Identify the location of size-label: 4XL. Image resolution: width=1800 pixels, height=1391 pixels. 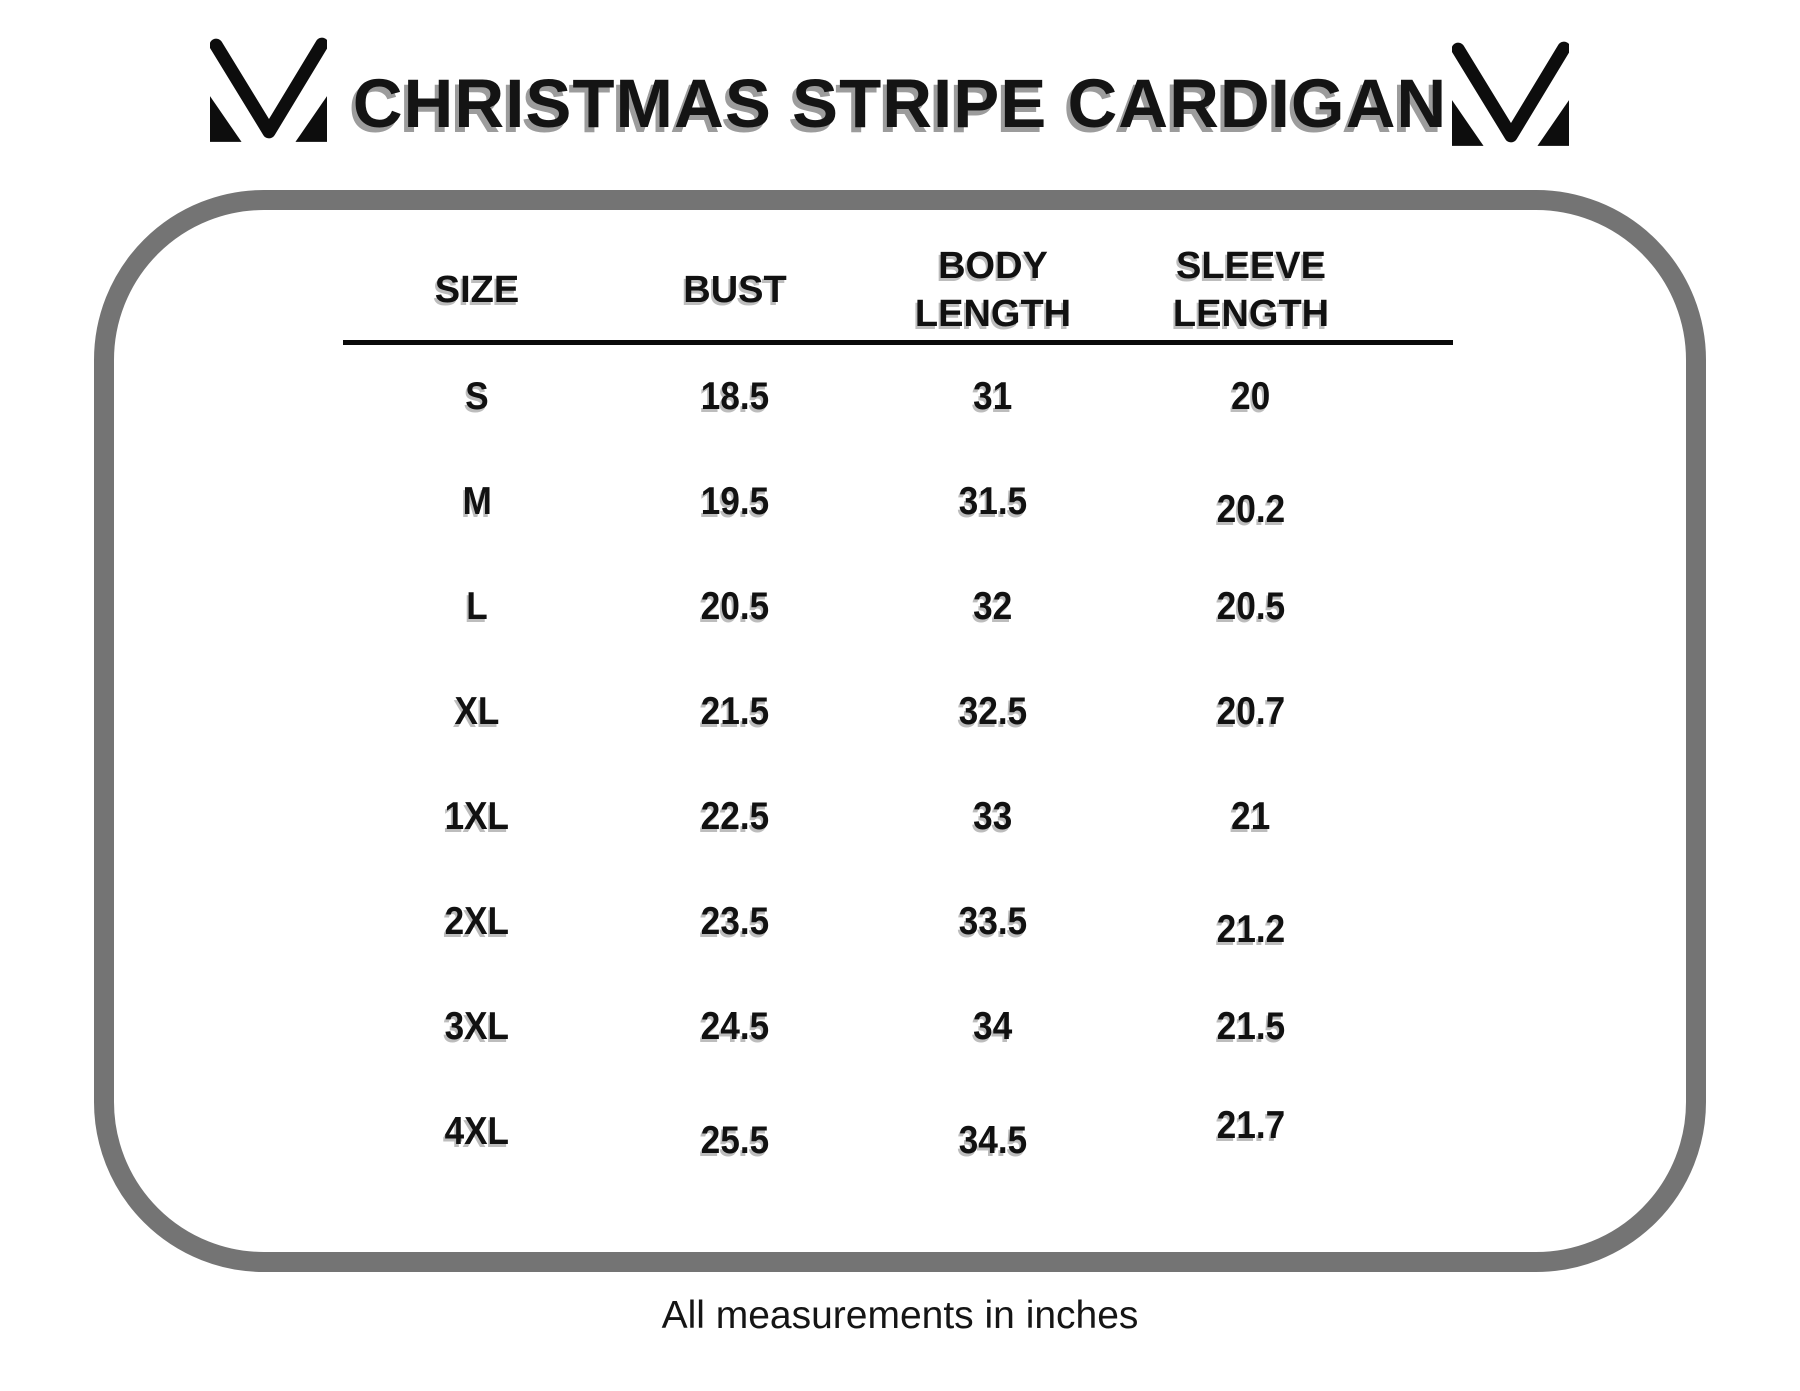
(477, 1131).